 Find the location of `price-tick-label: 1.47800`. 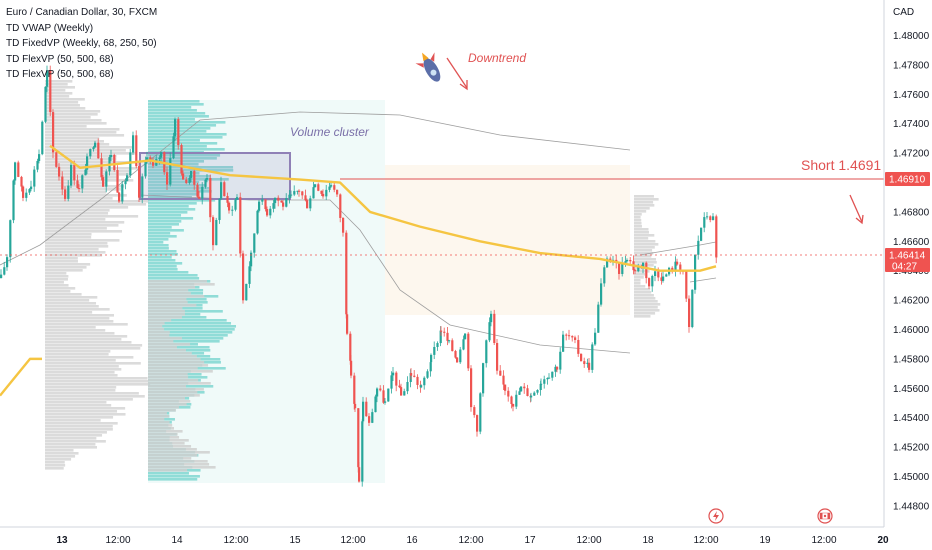

price-tick-label: 1.47800 is located at coordinates (911, 65).